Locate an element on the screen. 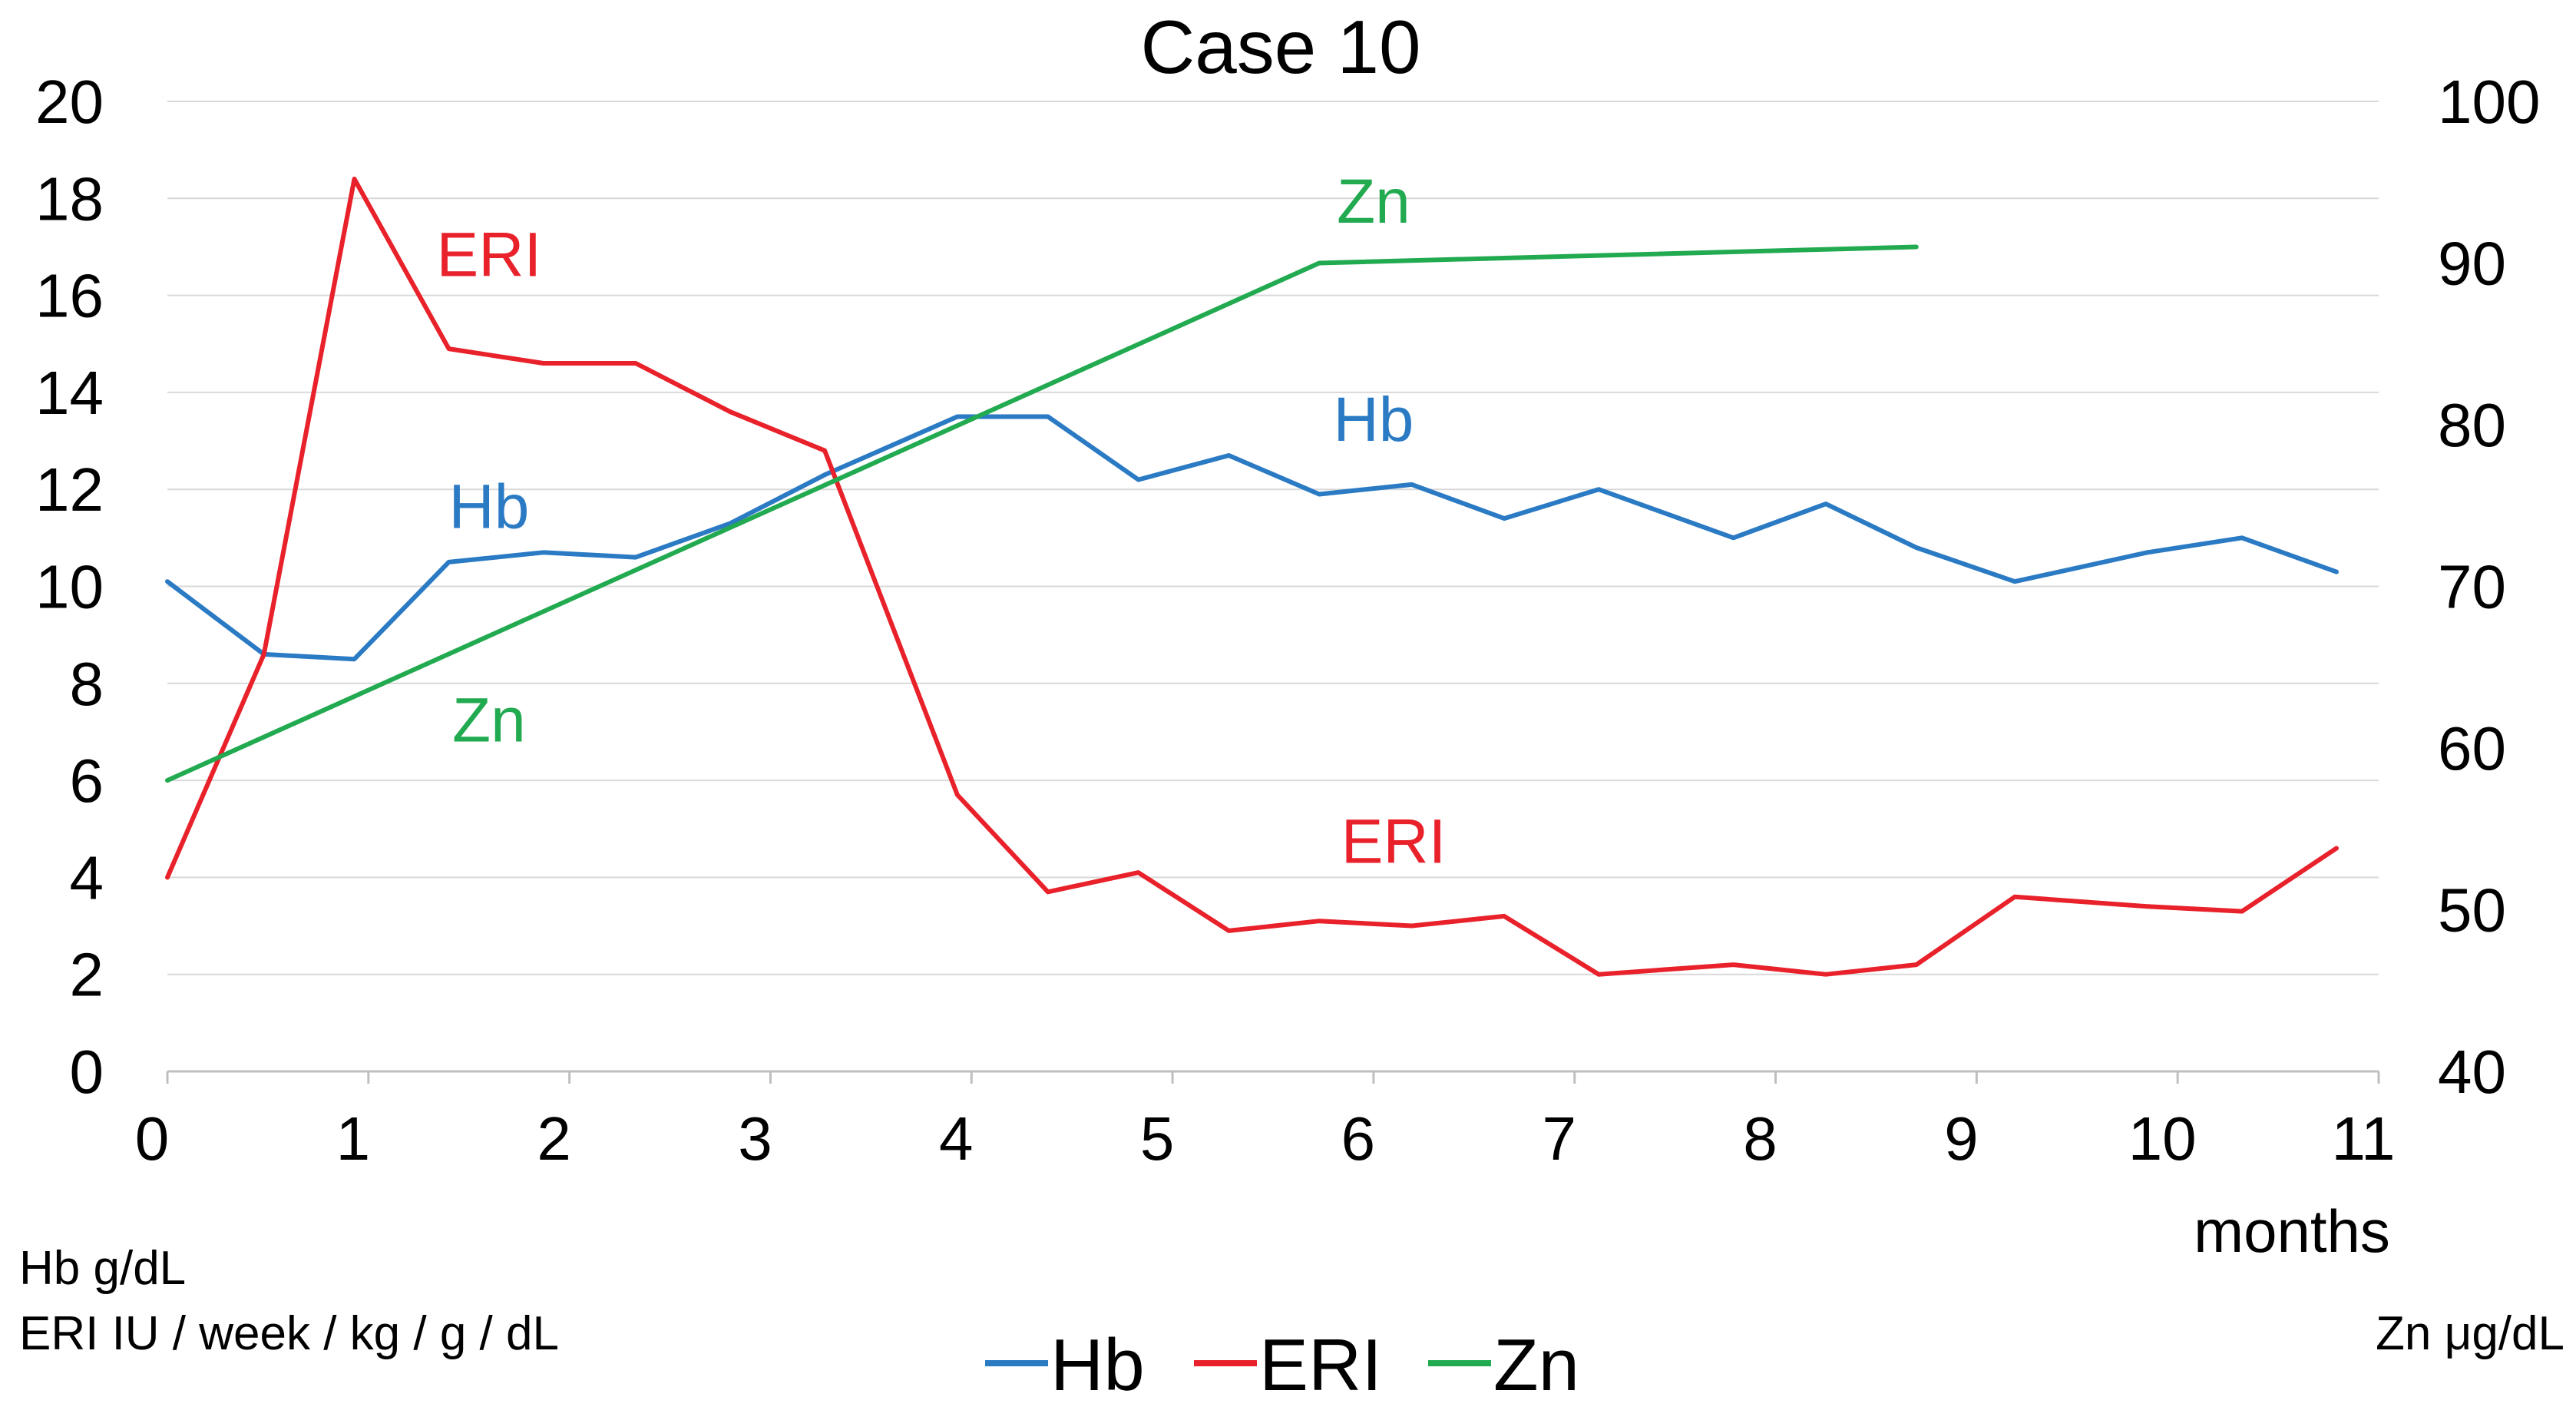 The height and width of the screenshot is (1407, 2576). left-axis-tick-label: 14 is located at coordinates (69, 393).